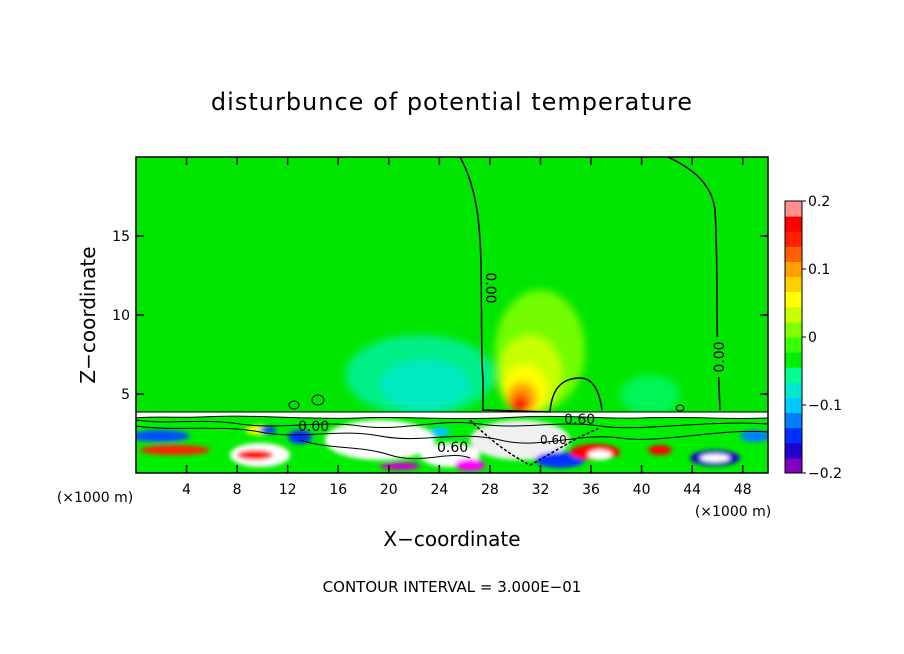  Describe the element at coordinates (452, 448) in the screenshot. I see `contour-label-d: 0.60` at that location.